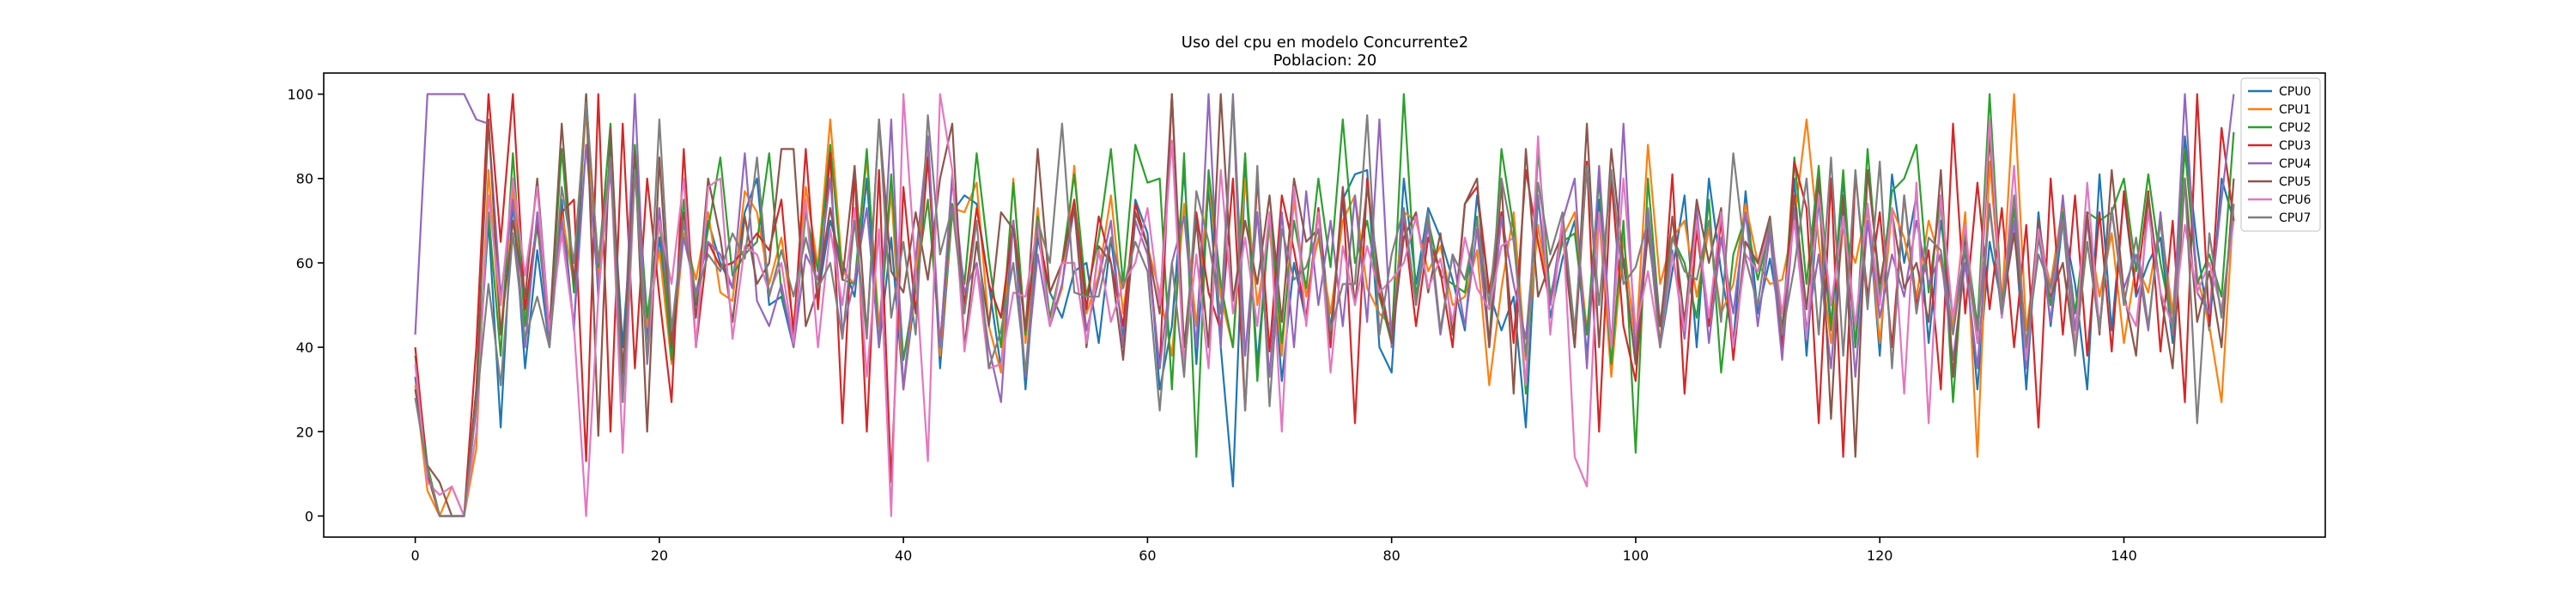  Describe the element at coordinates (2124, 555) in the screenshot. I see `x-tick-label: 140` at that location.